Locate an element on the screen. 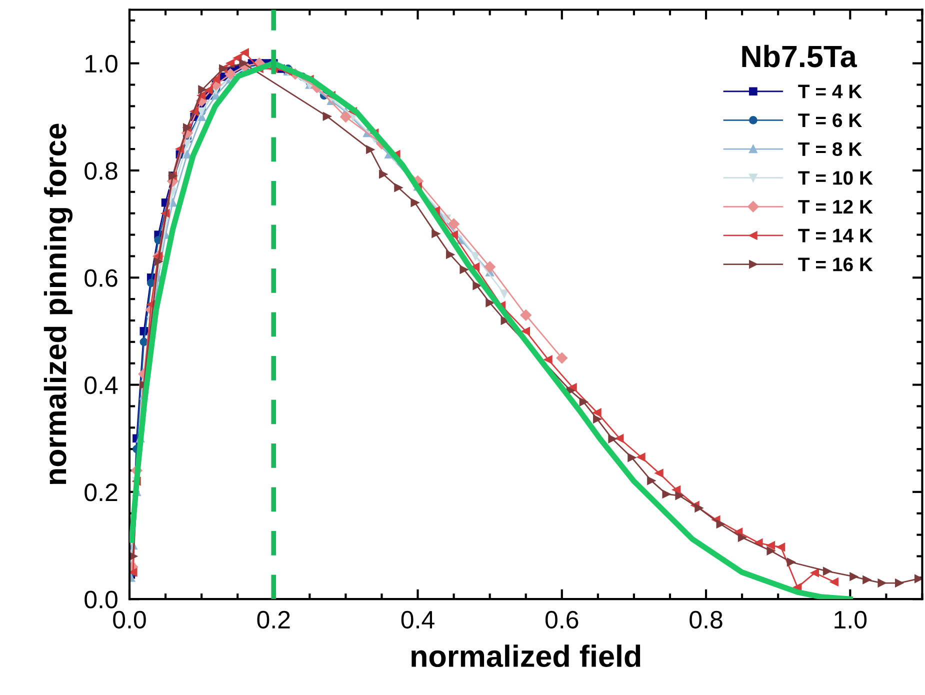 This screenshot has width=925, height=695. y-tick-label: 0.0 is located at coordinates (101, 599).